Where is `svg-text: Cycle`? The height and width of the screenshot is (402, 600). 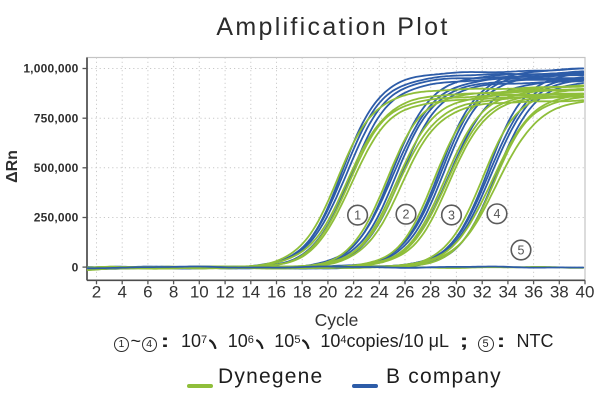 svg-text: Cycle is located at coordinates (337, 320).